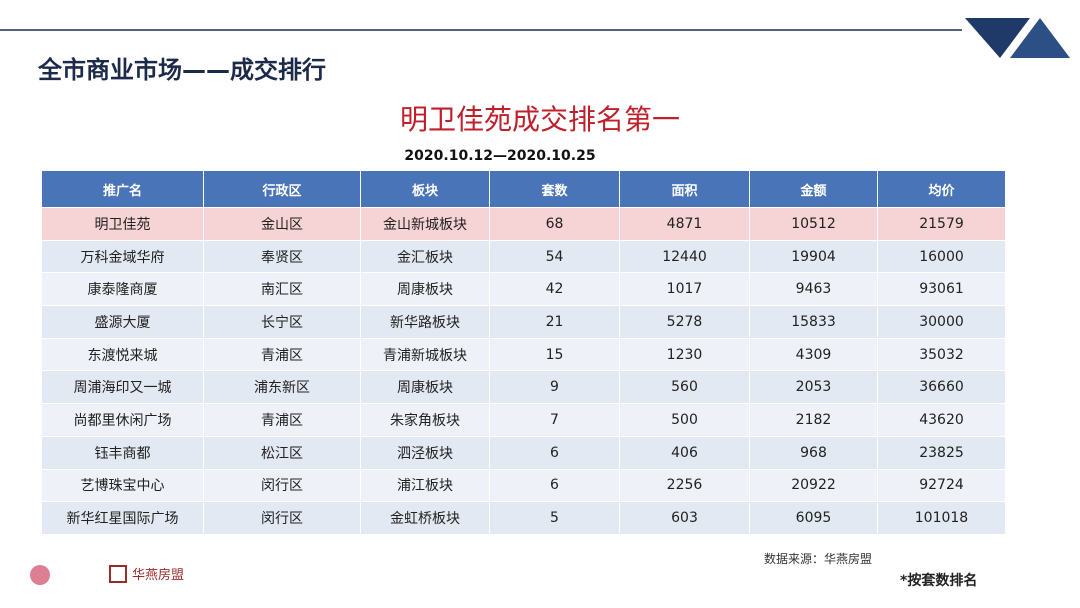 The image size is (1080, 608). What do you see at coordinates (123, 453) in the screenshot?
I see `table-cell: 钰丰商都` at bounding box center [123, 453].